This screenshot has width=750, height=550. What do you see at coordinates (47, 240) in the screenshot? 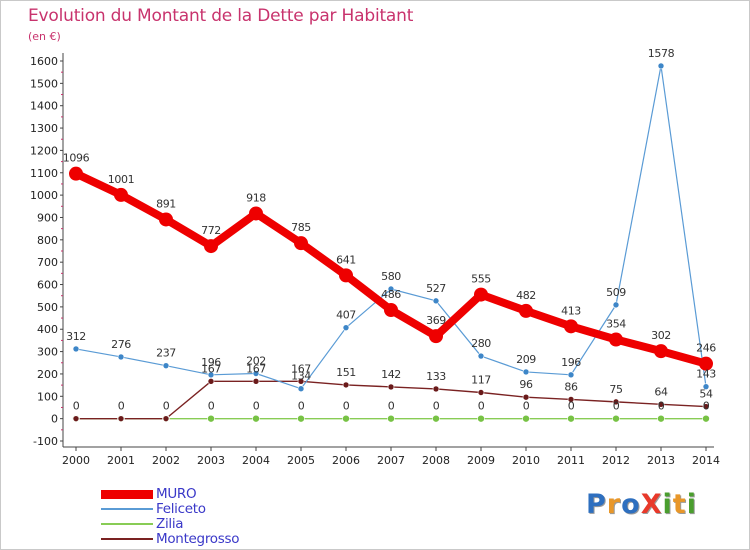
I see `y-tick-label: 800` at bounding box center [47, 240].